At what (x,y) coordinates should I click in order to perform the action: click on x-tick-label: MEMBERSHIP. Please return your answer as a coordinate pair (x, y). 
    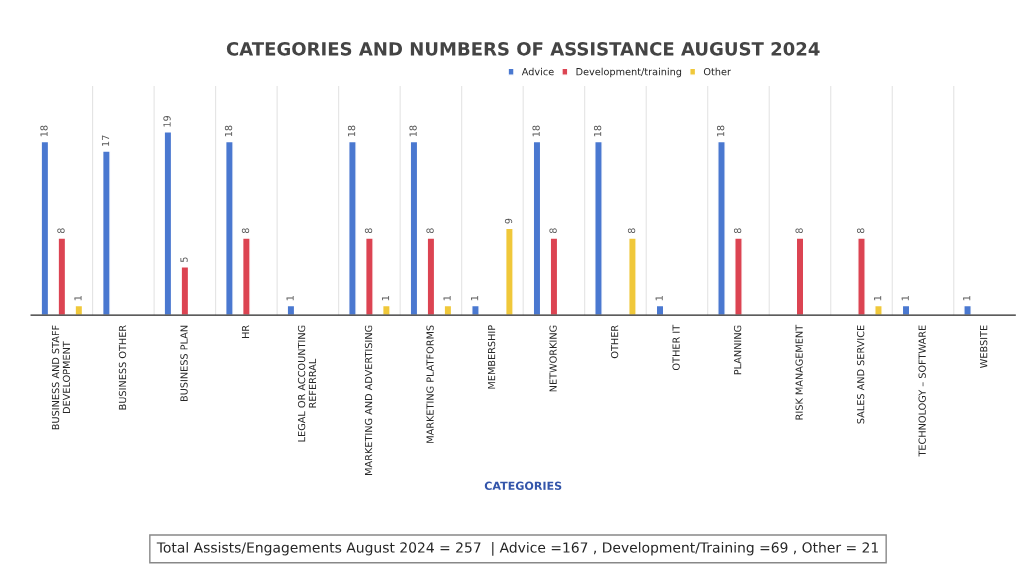
    Looking at the image, I should click on (491, 357).